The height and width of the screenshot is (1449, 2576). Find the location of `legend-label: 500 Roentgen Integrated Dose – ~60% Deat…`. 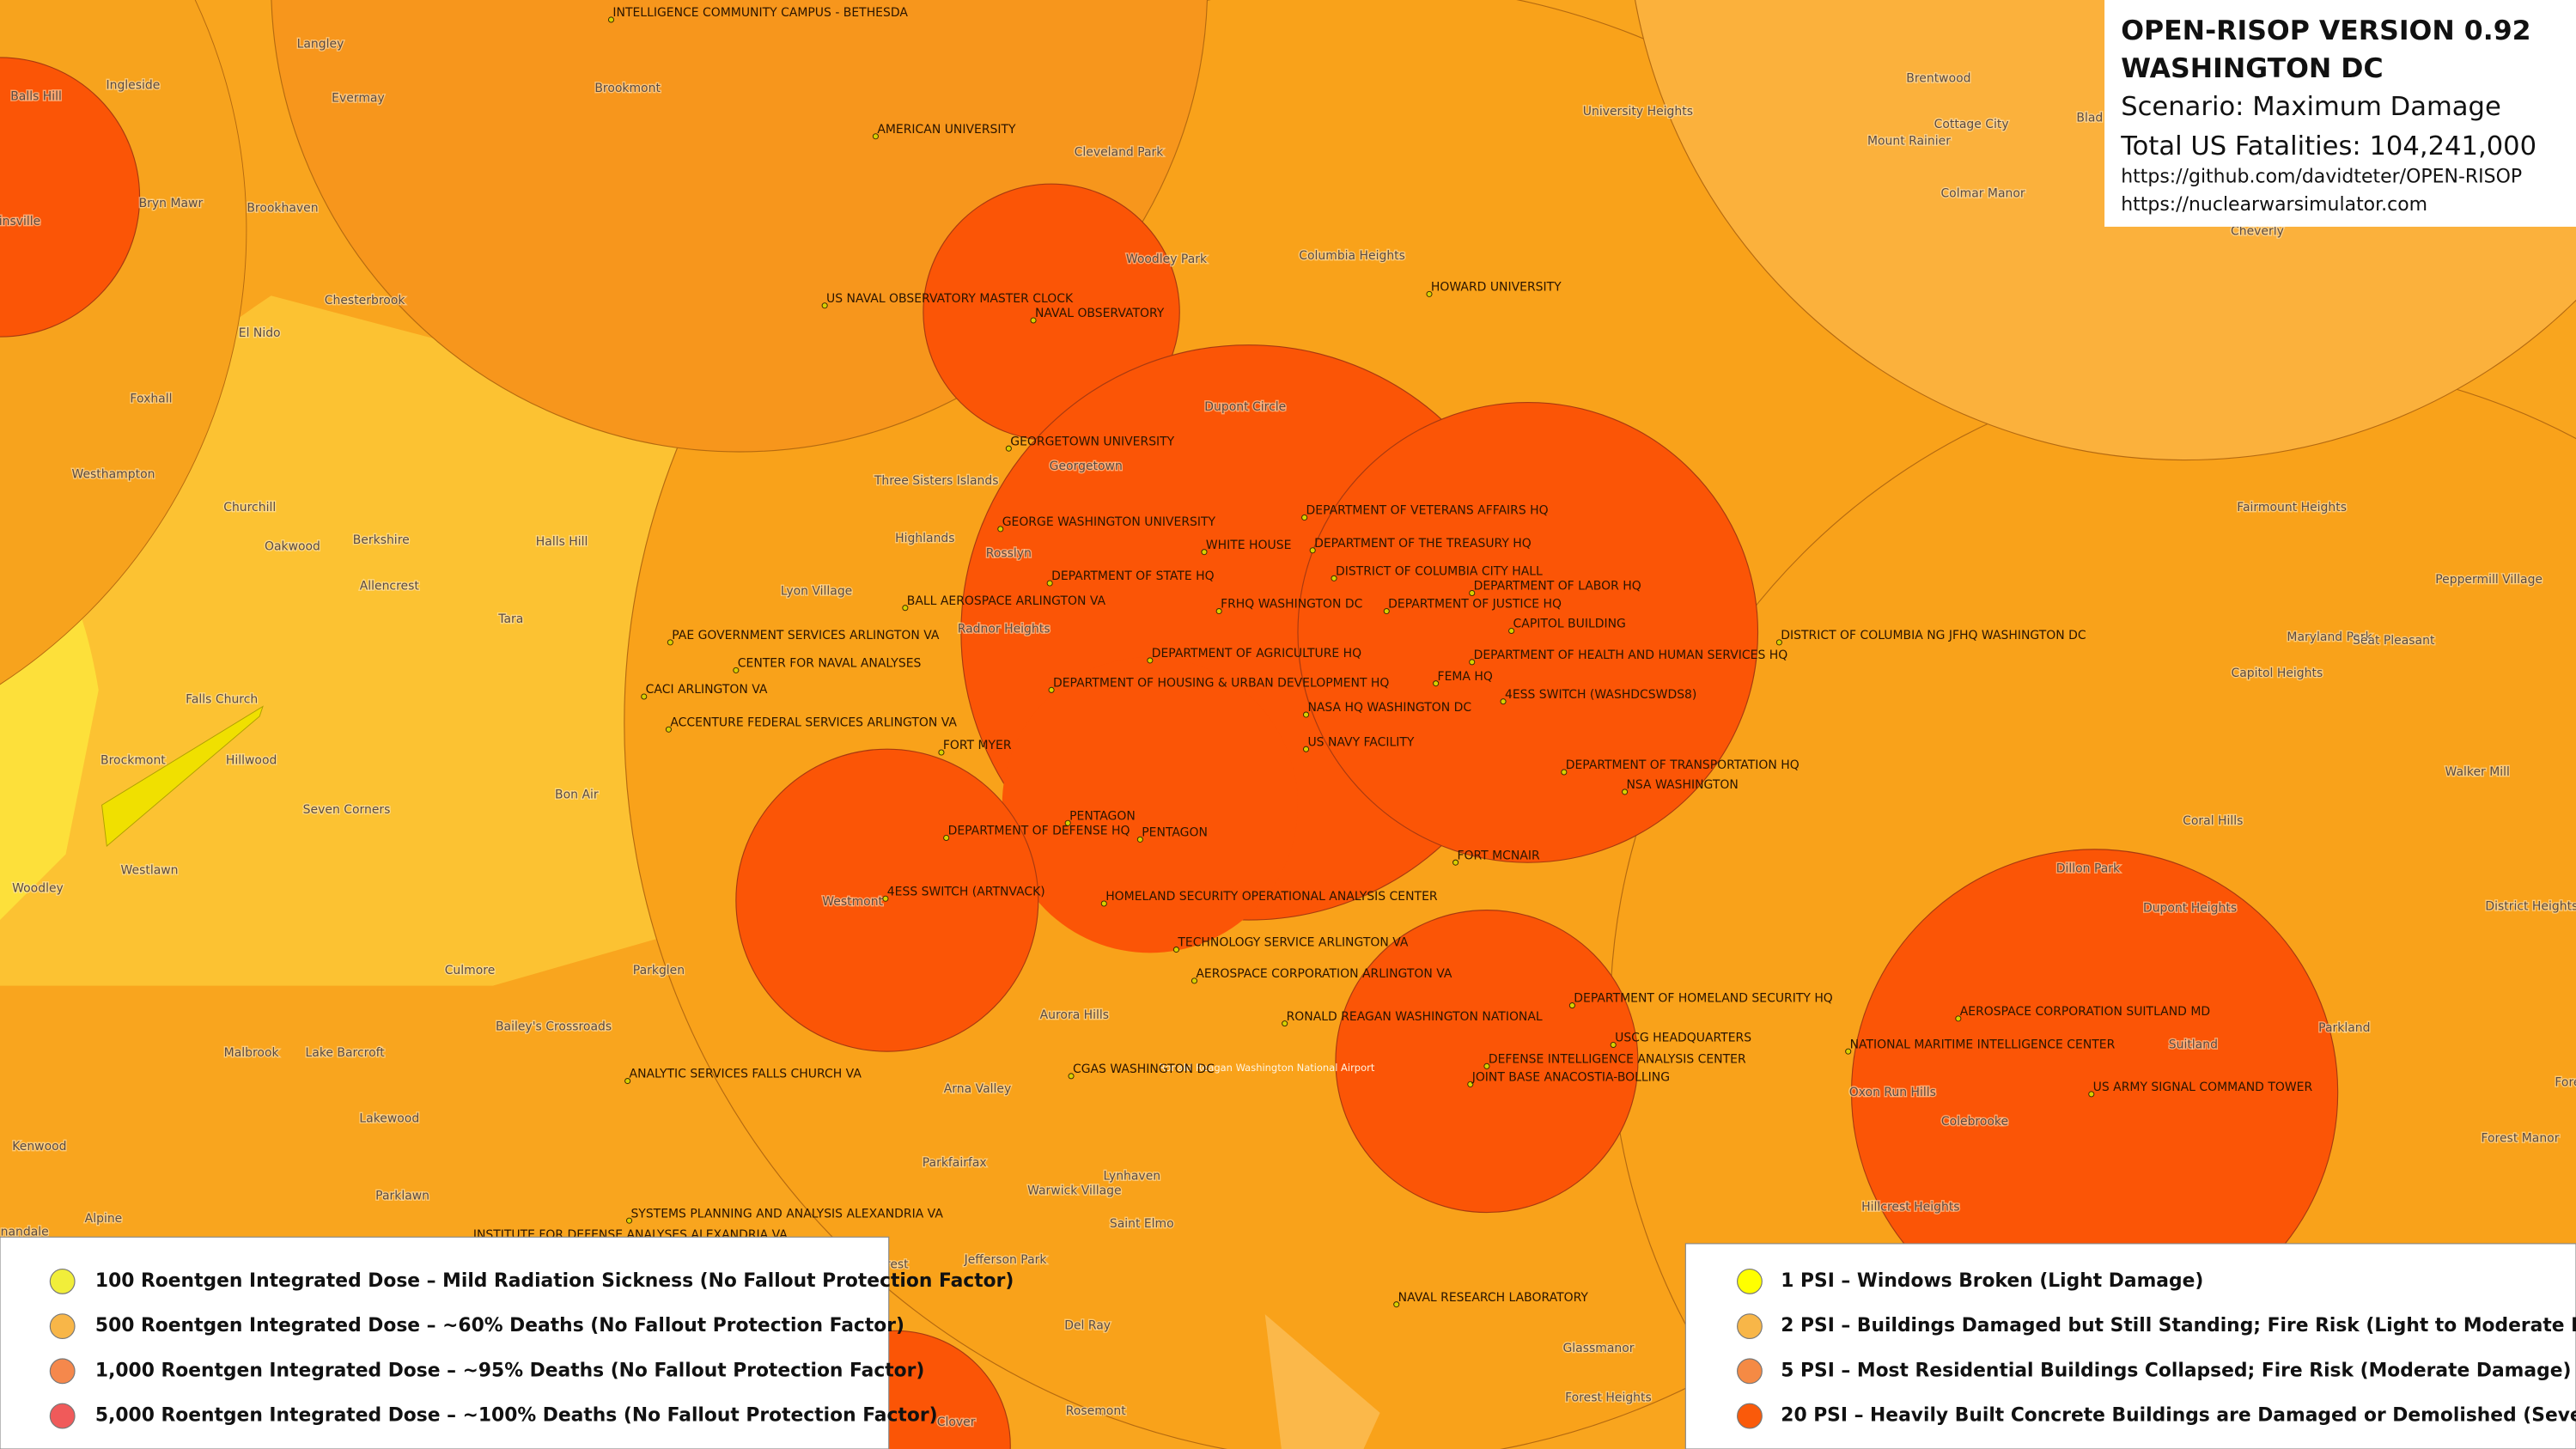

legend-label: 500 Roentgen Integrated Dose – ~60% Deat… is located at coordinates (499, 1325).